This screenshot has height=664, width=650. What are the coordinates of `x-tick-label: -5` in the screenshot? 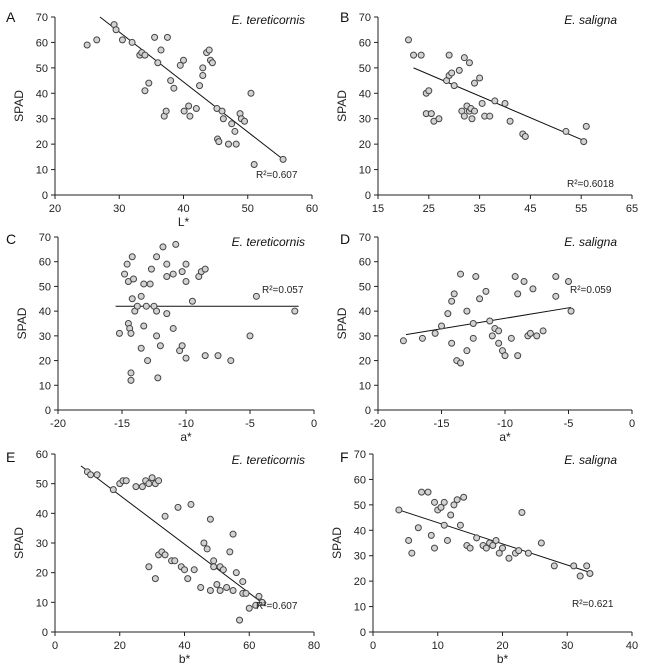 It's located at (250, 424).